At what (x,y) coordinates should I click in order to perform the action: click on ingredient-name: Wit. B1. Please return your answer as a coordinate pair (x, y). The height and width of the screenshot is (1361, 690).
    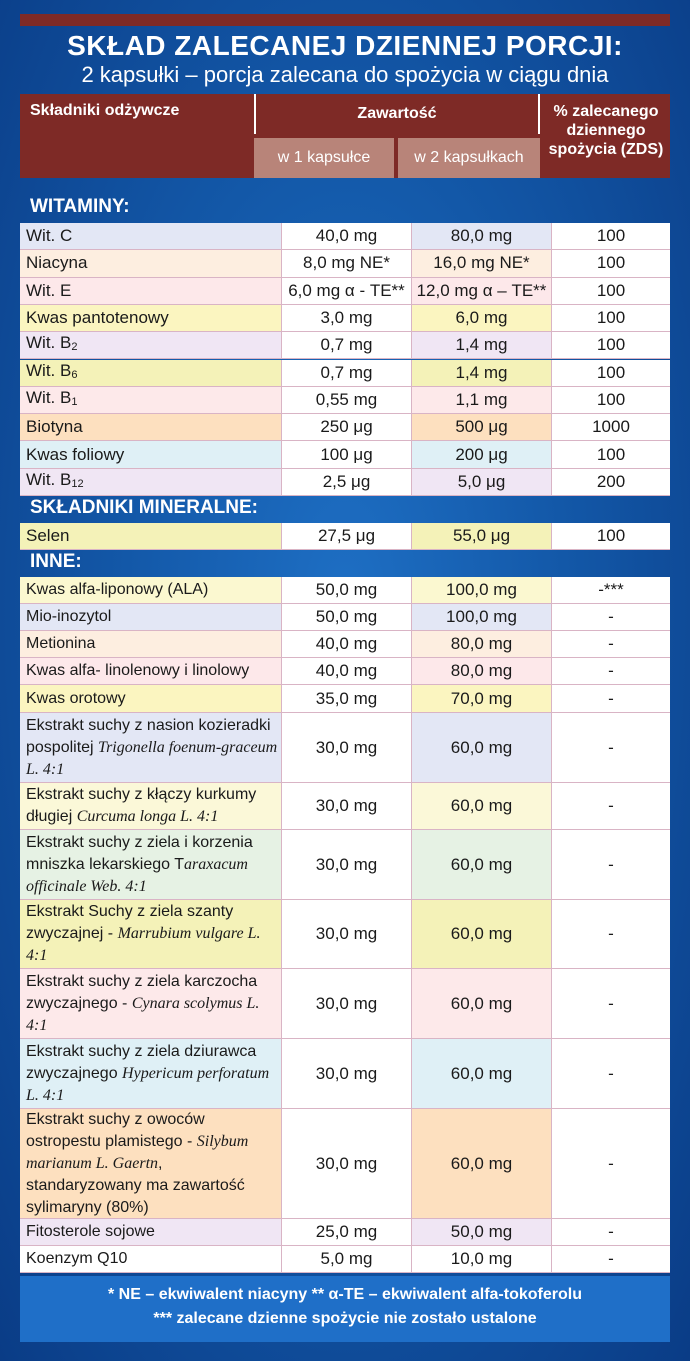
    Looking at the image, I should click on (151, 400).